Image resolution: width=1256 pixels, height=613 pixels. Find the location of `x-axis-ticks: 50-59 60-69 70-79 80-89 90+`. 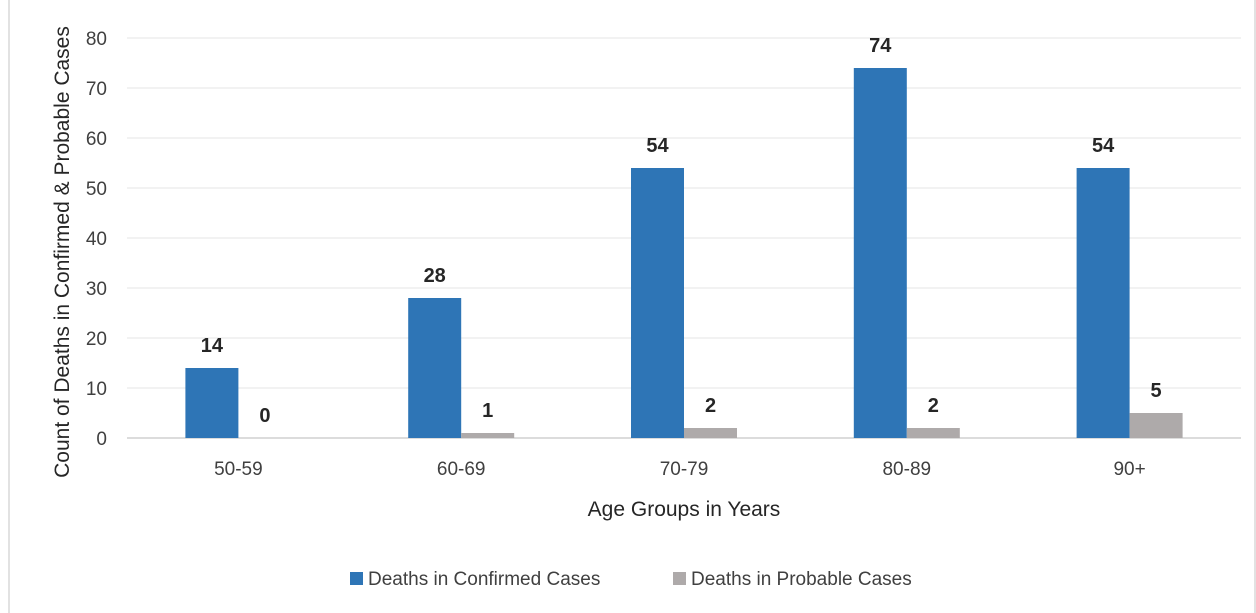

x-axis-ticks: 50-59 60-69 70-79 80-89 90+ is located at coordinates (680, 469).